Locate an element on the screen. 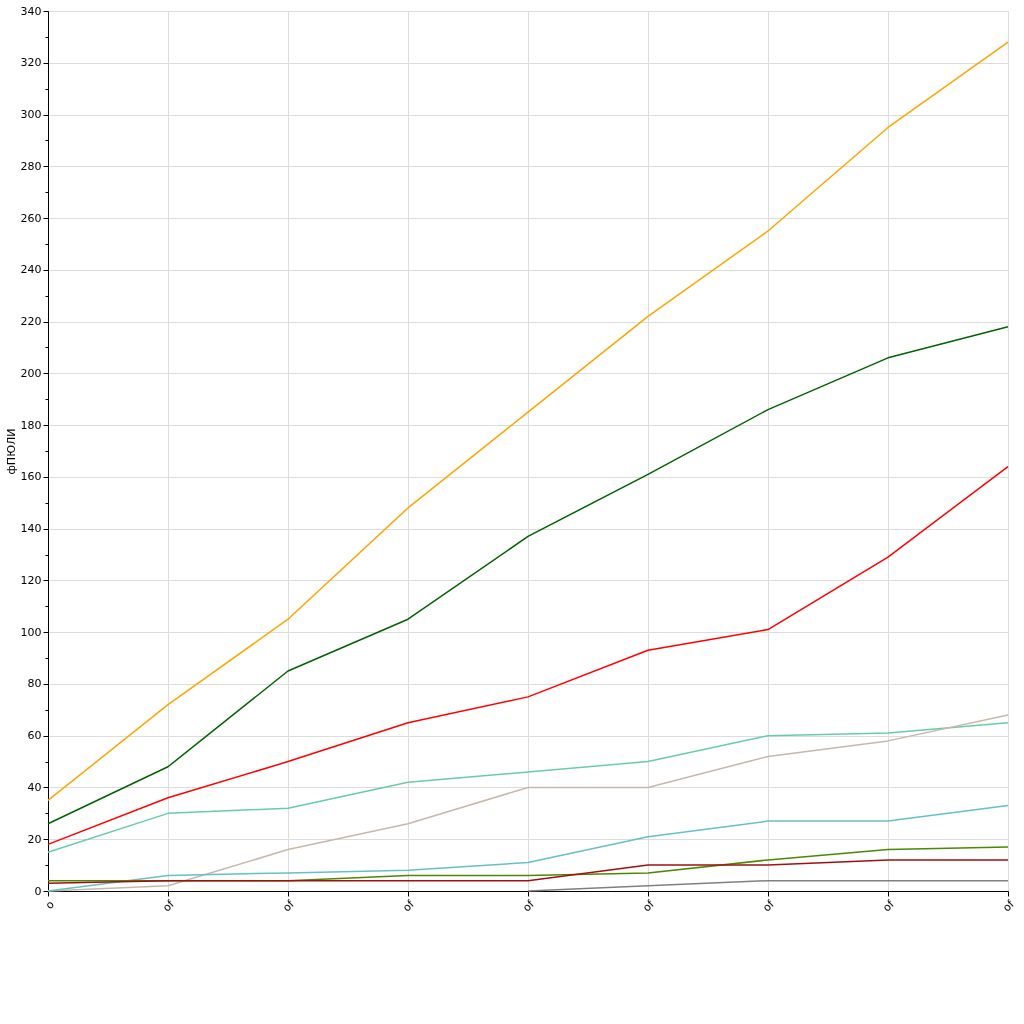  y-tick-label: 40 is located at coordinates (34, 787).